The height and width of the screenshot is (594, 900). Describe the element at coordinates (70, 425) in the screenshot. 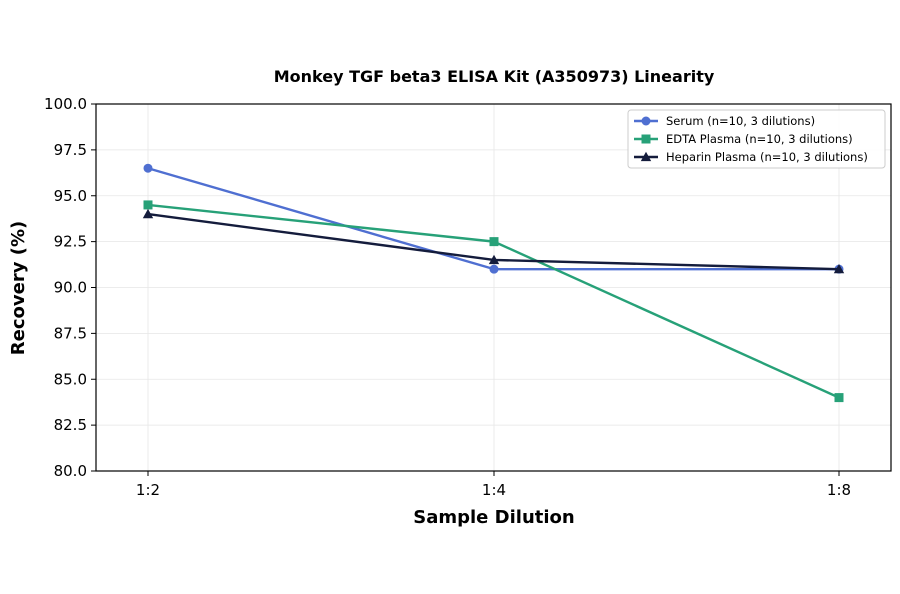

I see `y-tick-label: 82.5` at that location.